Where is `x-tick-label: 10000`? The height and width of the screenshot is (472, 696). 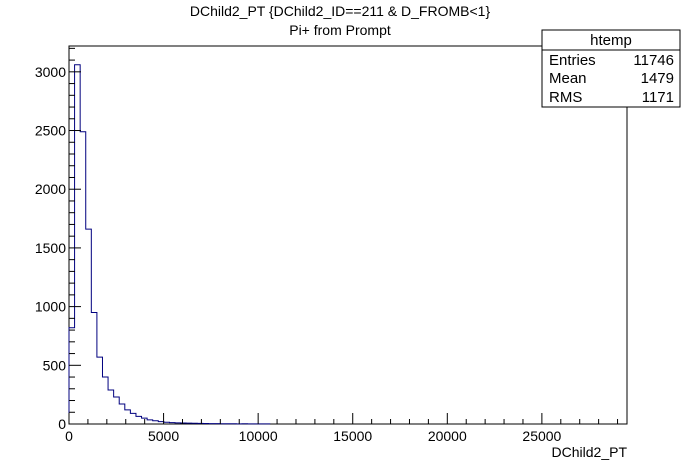 x-tick-label: 10000 is located at coordinates (258, 436).